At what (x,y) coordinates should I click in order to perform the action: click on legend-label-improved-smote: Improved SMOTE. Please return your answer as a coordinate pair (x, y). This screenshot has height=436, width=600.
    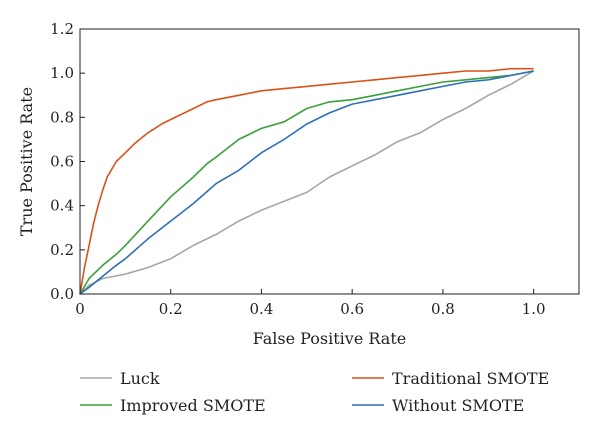
    Looking at the image, I should click on (193, 405).